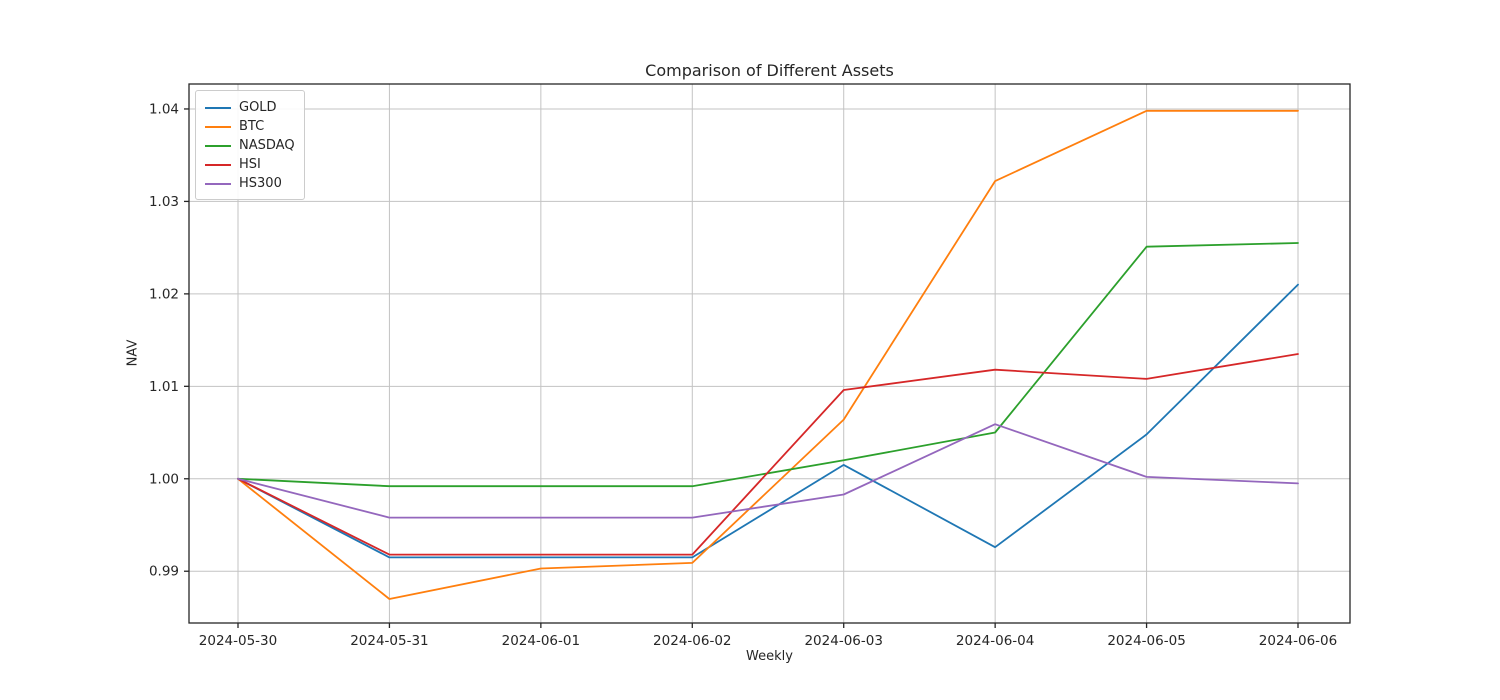  What do you see at coordinates (260, 183) in the screenshot?
I see `legend-label: HS300` at bounding box center [260, 183].